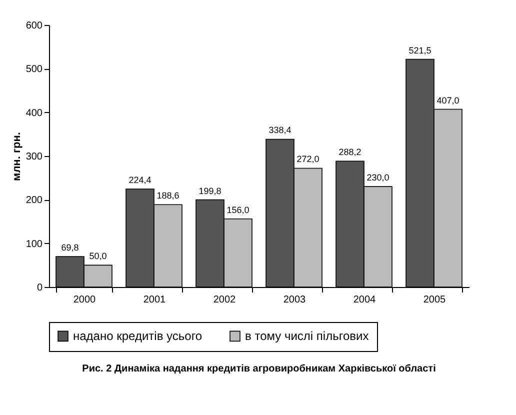 The height and width of the screenshot is (415, 516). What do you see at coordinates (238, 209) in the screenshot?
I see `data-label: 156,0` at bounding box center [238, 209].